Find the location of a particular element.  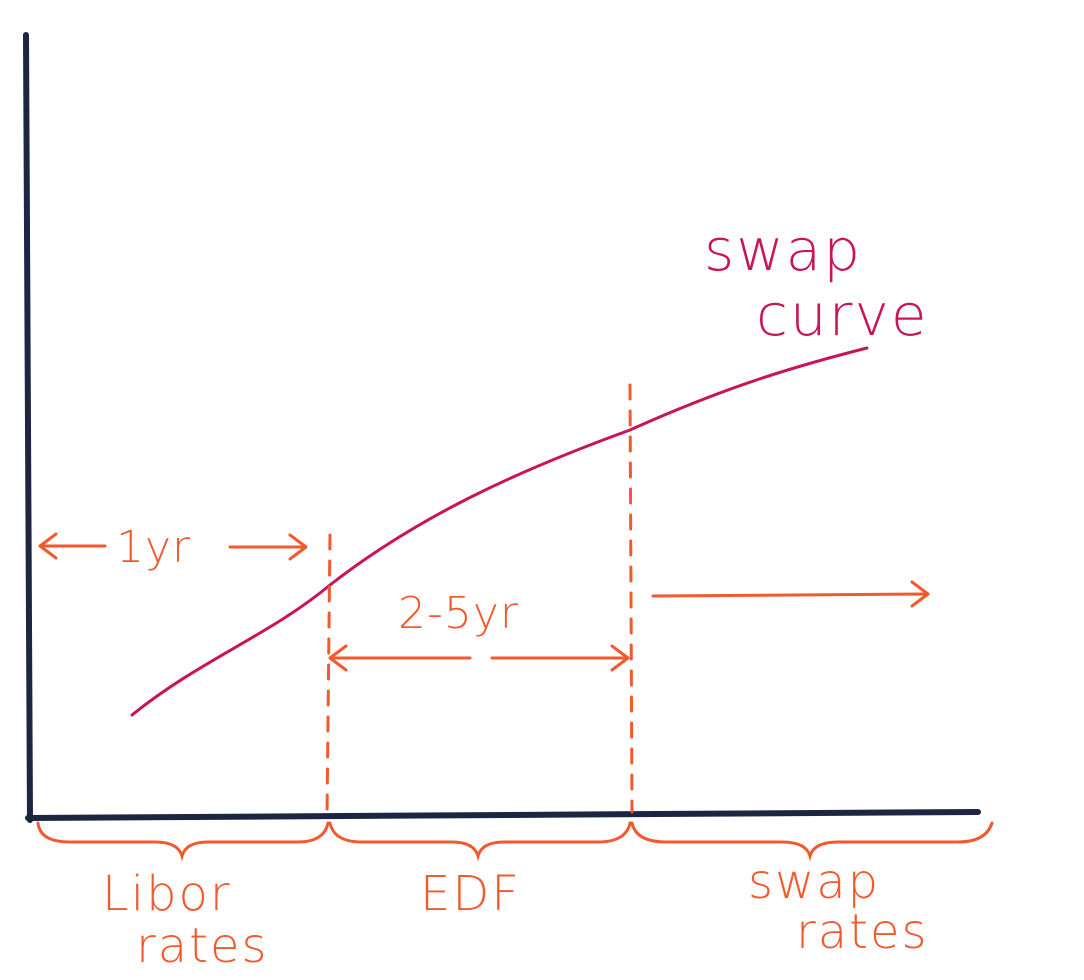

one-year-arrow is located at coordinates (173, 546).